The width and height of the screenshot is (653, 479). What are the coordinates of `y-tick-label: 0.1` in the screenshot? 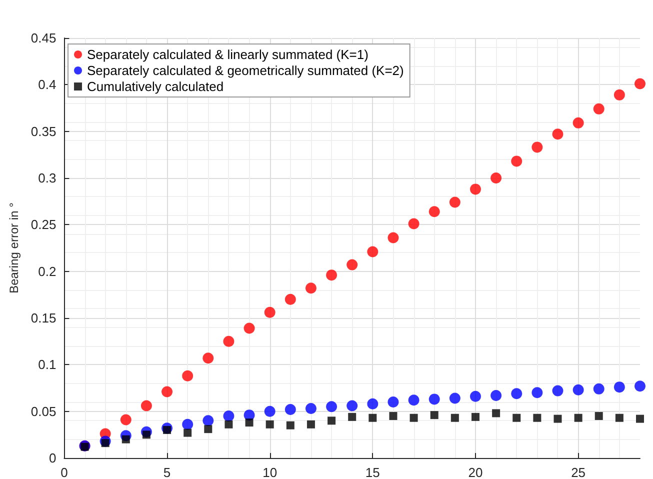 It's located at (47, 364).